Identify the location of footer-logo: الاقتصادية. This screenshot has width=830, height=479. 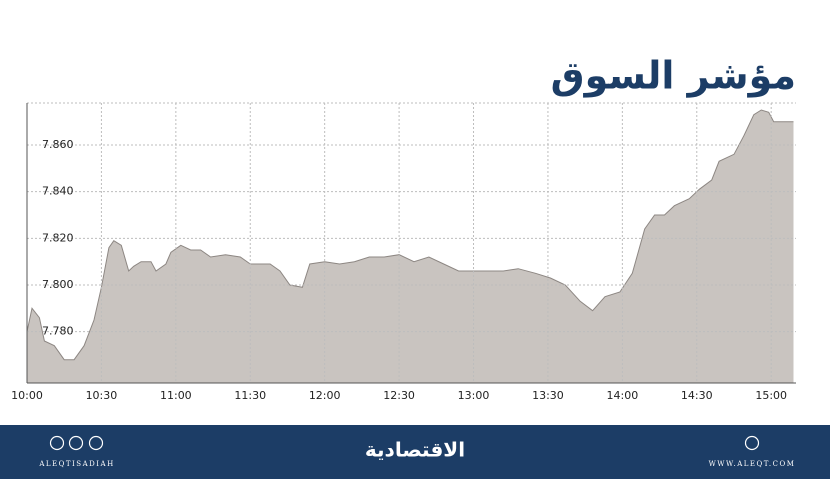
(415, 450).